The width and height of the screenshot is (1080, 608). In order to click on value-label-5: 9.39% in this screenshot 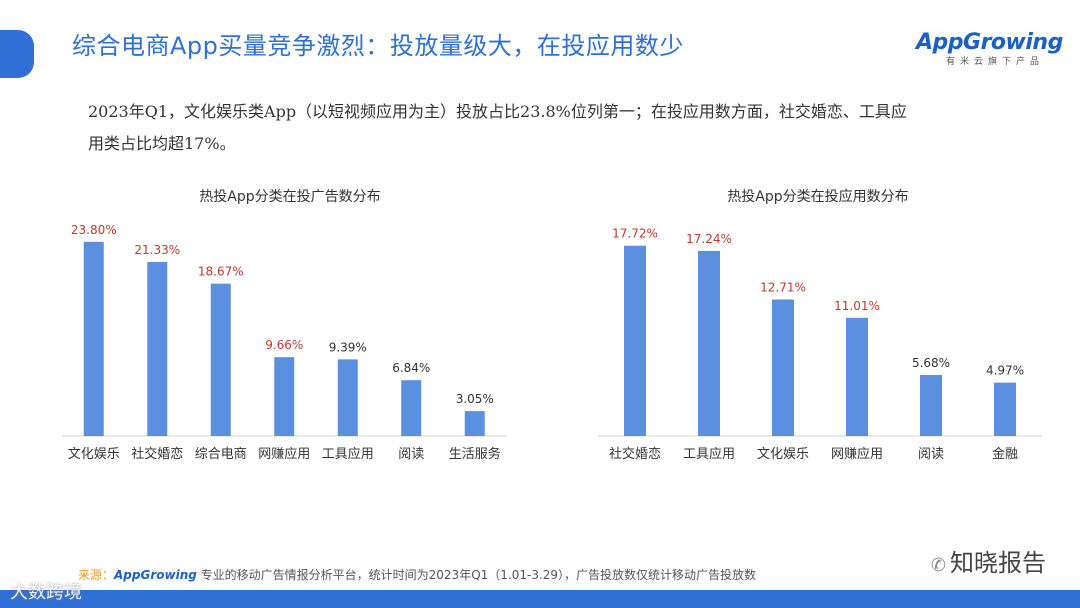, I will do `click(348, 347)`.